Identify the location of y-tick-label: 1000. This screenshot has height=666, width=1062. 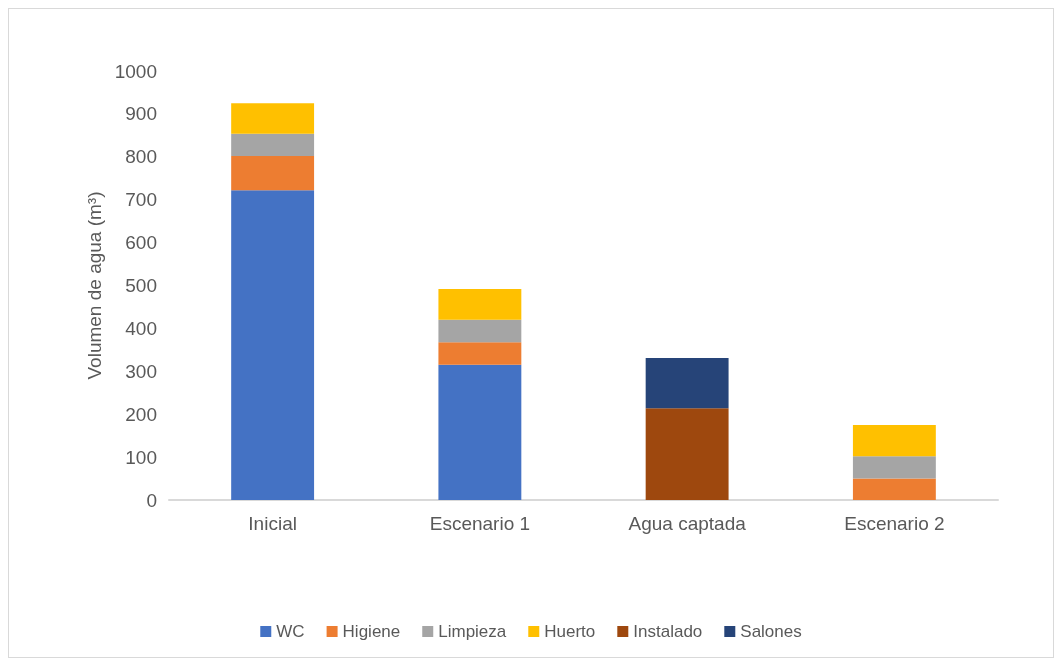
(135, 71).